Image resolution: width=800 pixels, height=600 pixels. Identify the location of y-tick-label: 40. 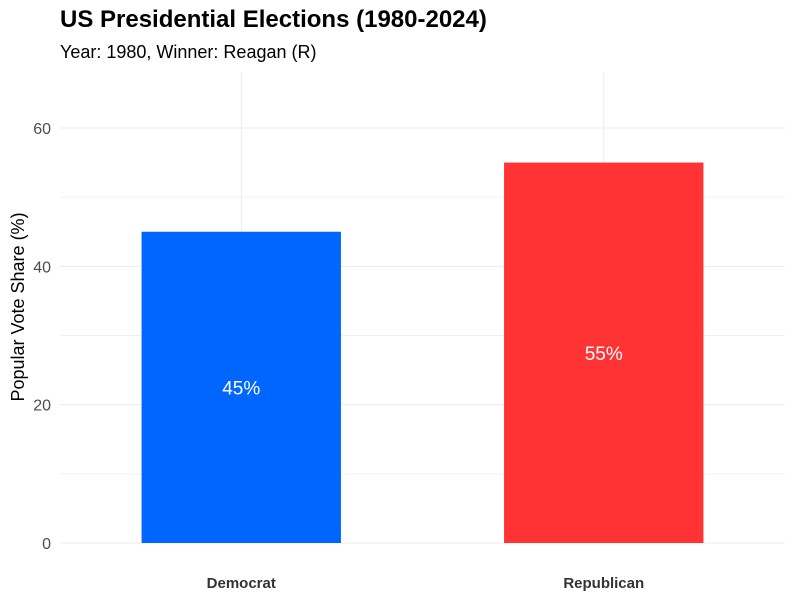
(42, 267).